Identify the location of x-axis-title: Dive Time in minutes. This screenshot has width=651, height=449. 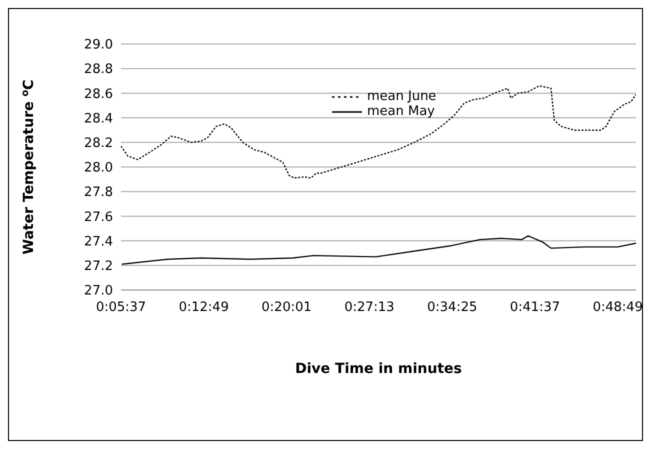
(378, 369).